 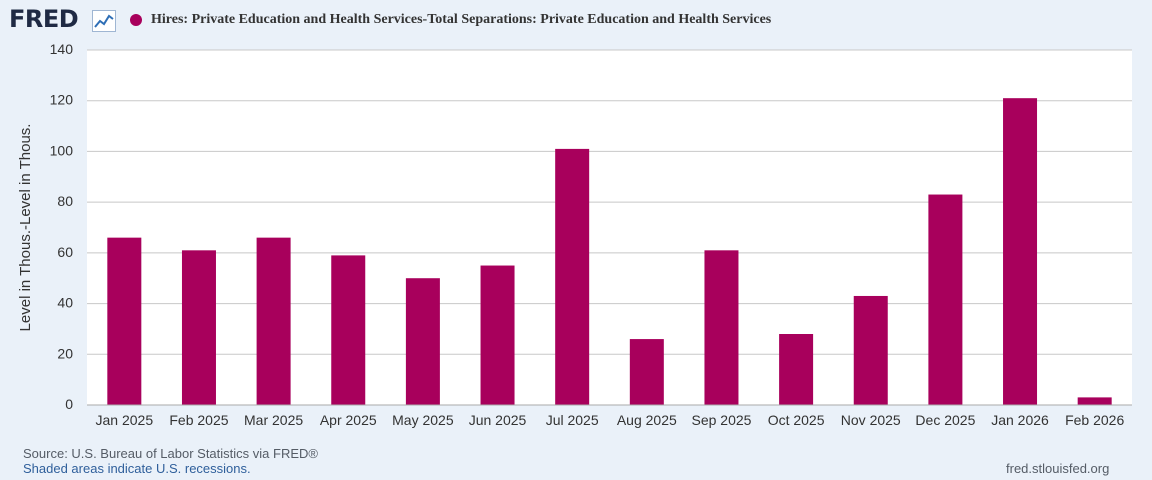 What do you see at coordinates (721, 420) in the screenshot?
I see `x-tick-label: Sep 2025` at bounding box center [721, 420].